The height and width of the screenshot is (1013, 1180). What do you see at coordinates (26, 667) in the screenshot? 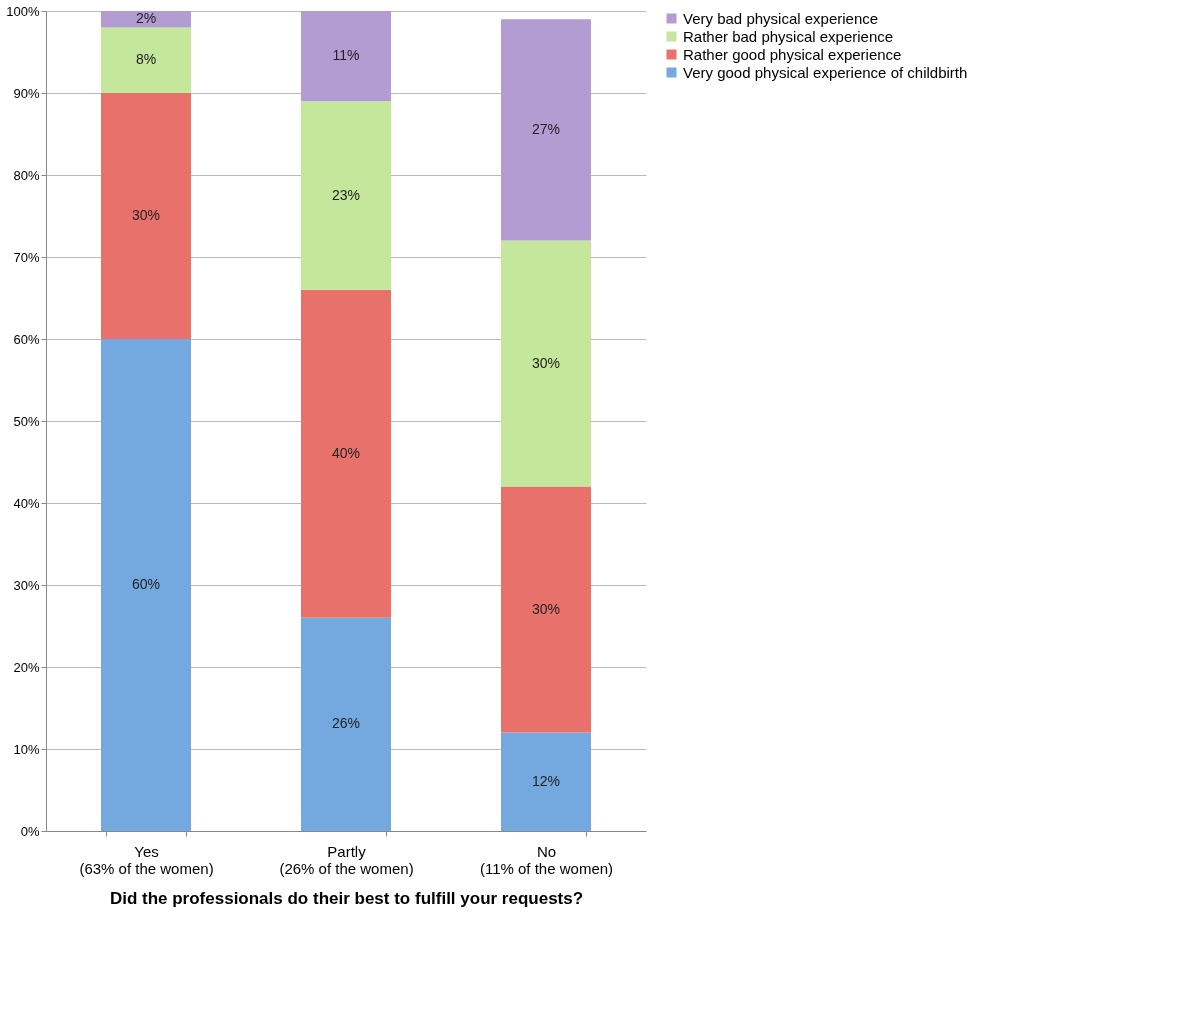
I see `y-tick-label: 20%` at bounding box center [26, 667].